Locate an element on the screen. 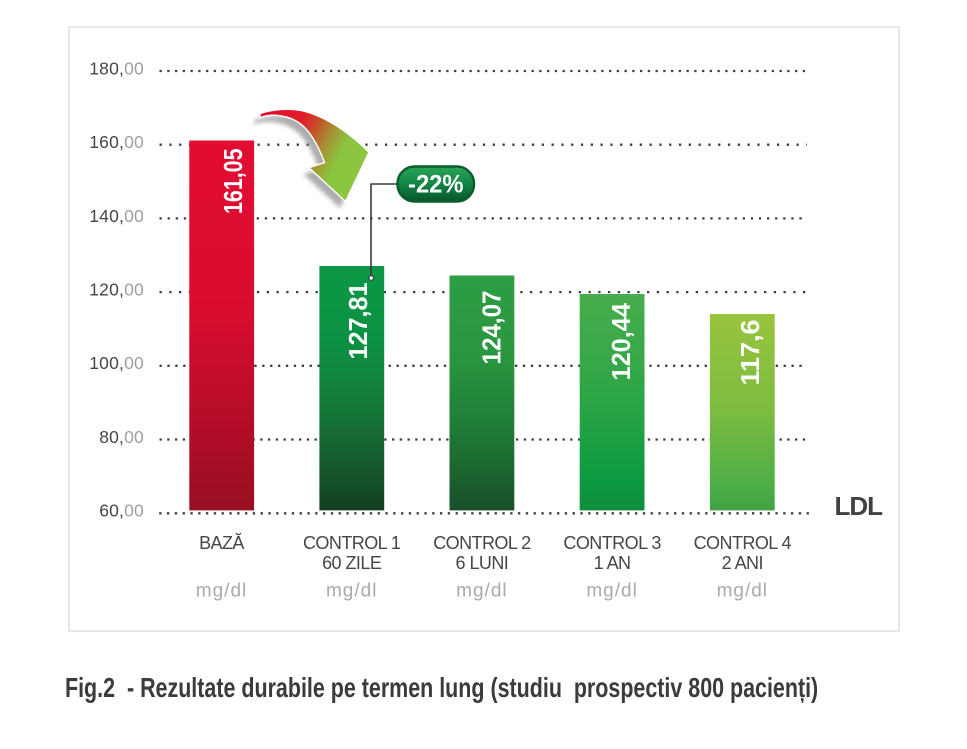 This screenshot has width=967, height=749. svg-text: 180,00 is located at coordinates (116, 69).